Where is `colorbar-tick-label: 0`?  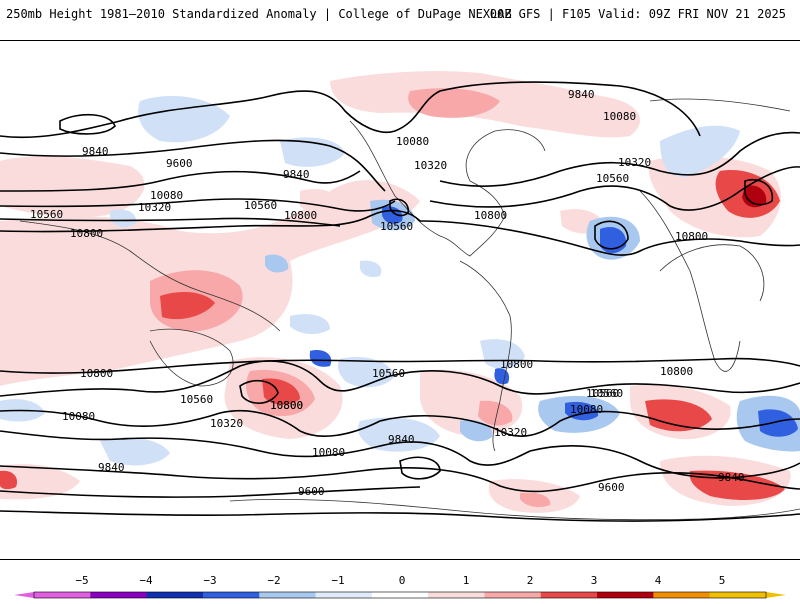 colorbar-tick-label: 0 is located at coordinates (402, 580).